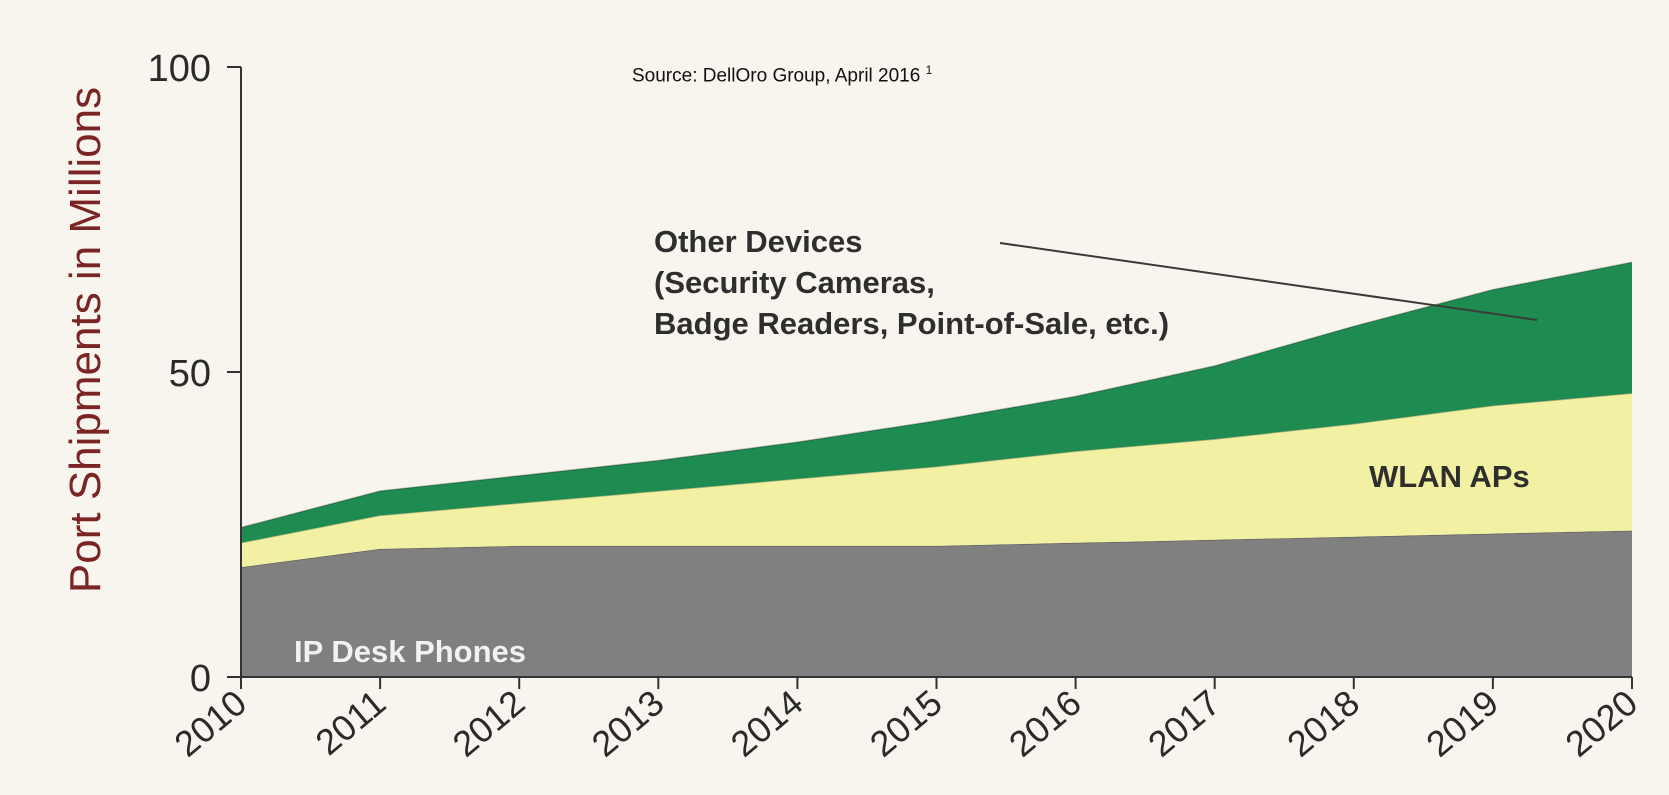 This screenshot has width=1669, height=795. Describe the element at coordinates (1449, 476) in the screenshot. I see `annotation-wlan: WLAN APs` at that location.